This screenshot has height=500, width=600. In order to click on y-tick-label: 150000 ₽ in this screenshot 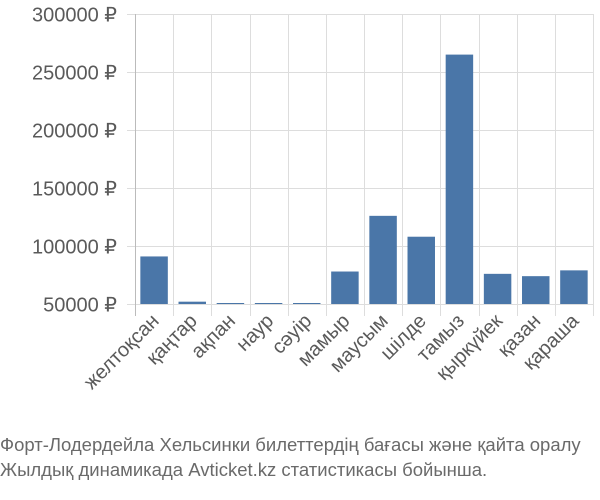, I will do `click(74, 190)`.